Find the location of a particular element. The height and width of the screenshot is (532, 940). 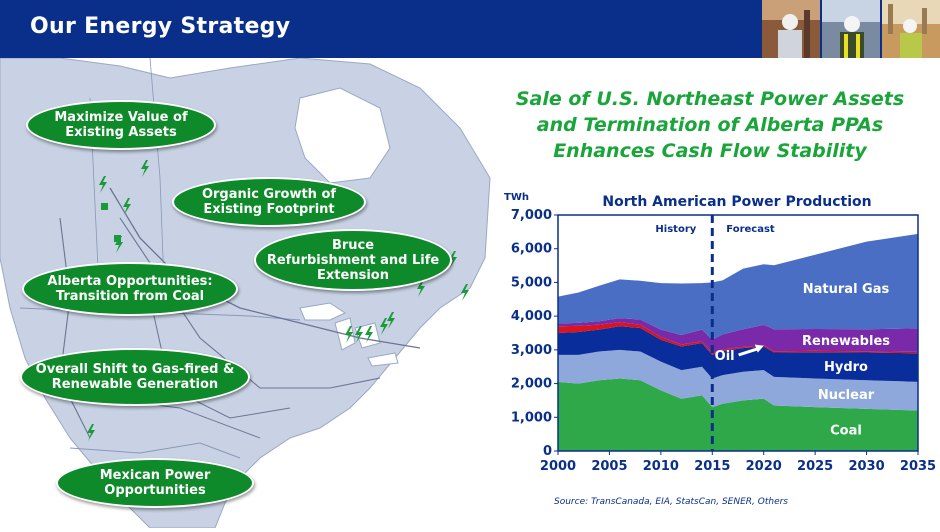

x-tick-label: 2015 is located at coordinates (712, 466).